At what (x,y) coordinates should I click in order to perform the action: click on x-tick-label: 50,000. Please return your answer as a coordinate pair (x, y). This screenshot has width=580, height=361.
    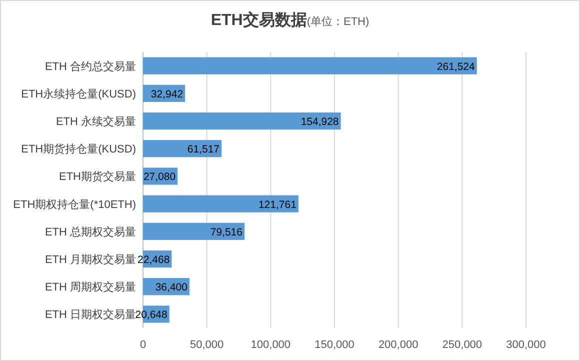
    Looking at the image, I should click on (207, 345).